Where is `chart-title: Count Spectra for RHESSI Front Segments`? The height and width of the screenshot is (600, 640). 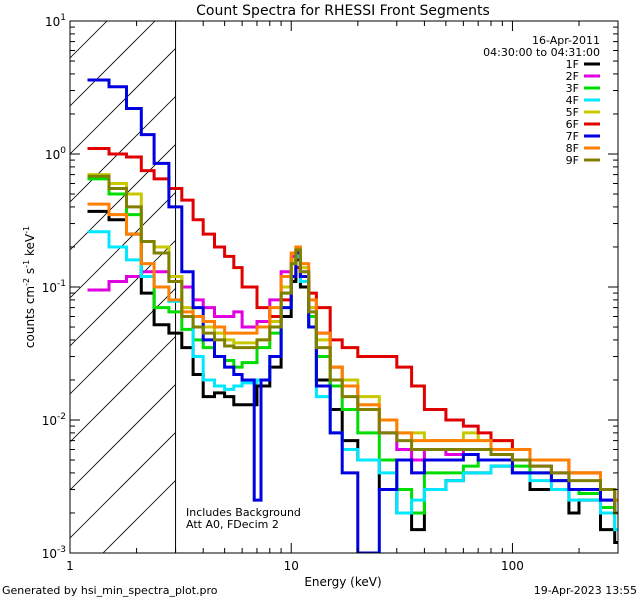 chart-title: Count Spectra for RHESSI Front Segments is located at coordinates (343, 11).